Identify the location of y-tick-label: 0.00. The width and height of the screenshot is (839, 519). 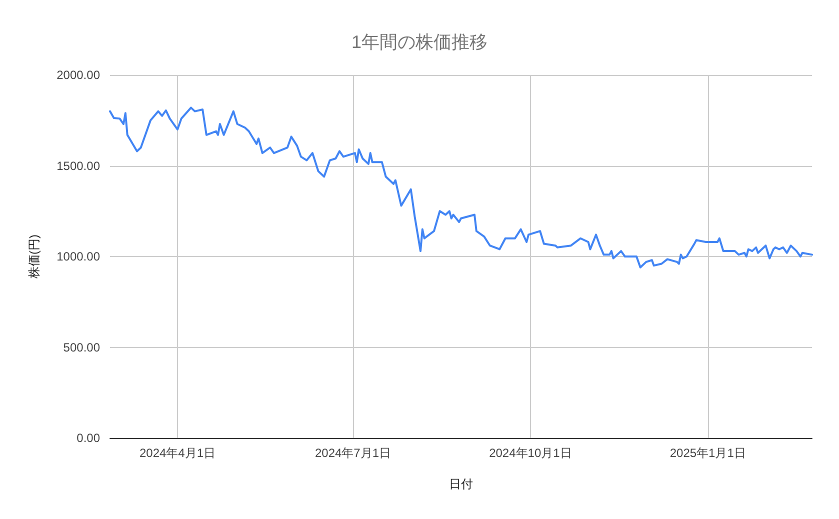
(88, 438).